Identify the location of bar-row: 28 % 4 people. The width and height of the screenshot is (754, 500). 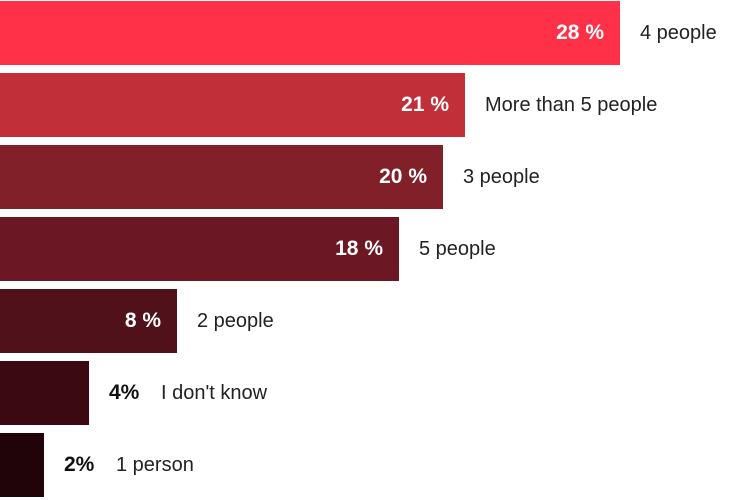
(377, 33).